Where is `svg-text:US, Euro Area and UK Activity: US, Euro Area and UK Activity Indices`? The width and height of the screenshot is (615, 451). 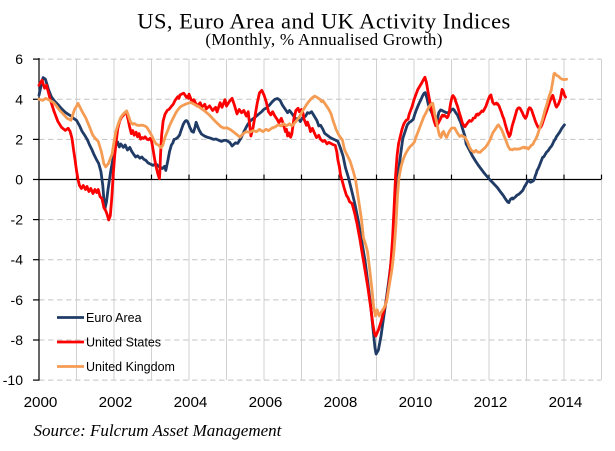
svg-text:US, Euro Area and UK Activity: US, Euro Area and UK Activity Indices is located at coordinates (323, 21).